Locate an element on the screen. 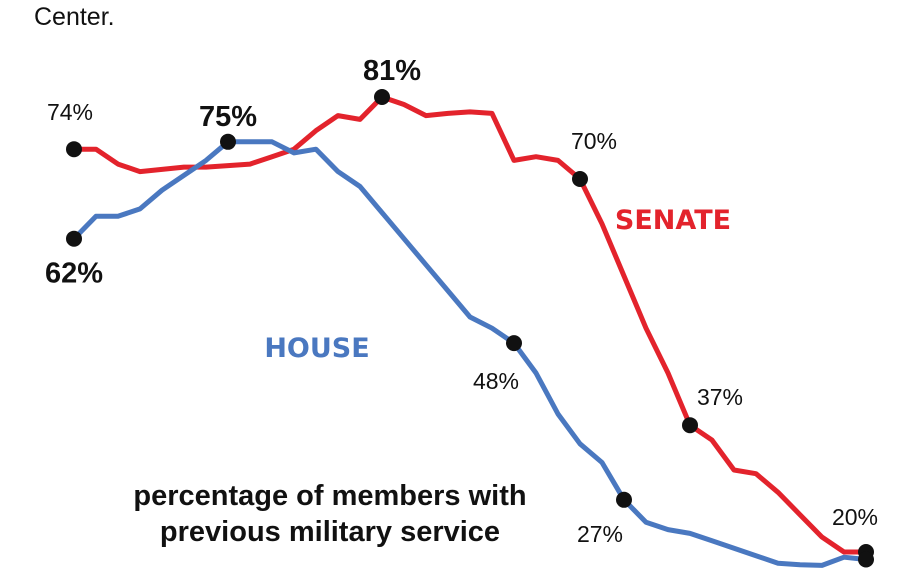  caption-line-2: previous military service is located at coordinates (330, 532).